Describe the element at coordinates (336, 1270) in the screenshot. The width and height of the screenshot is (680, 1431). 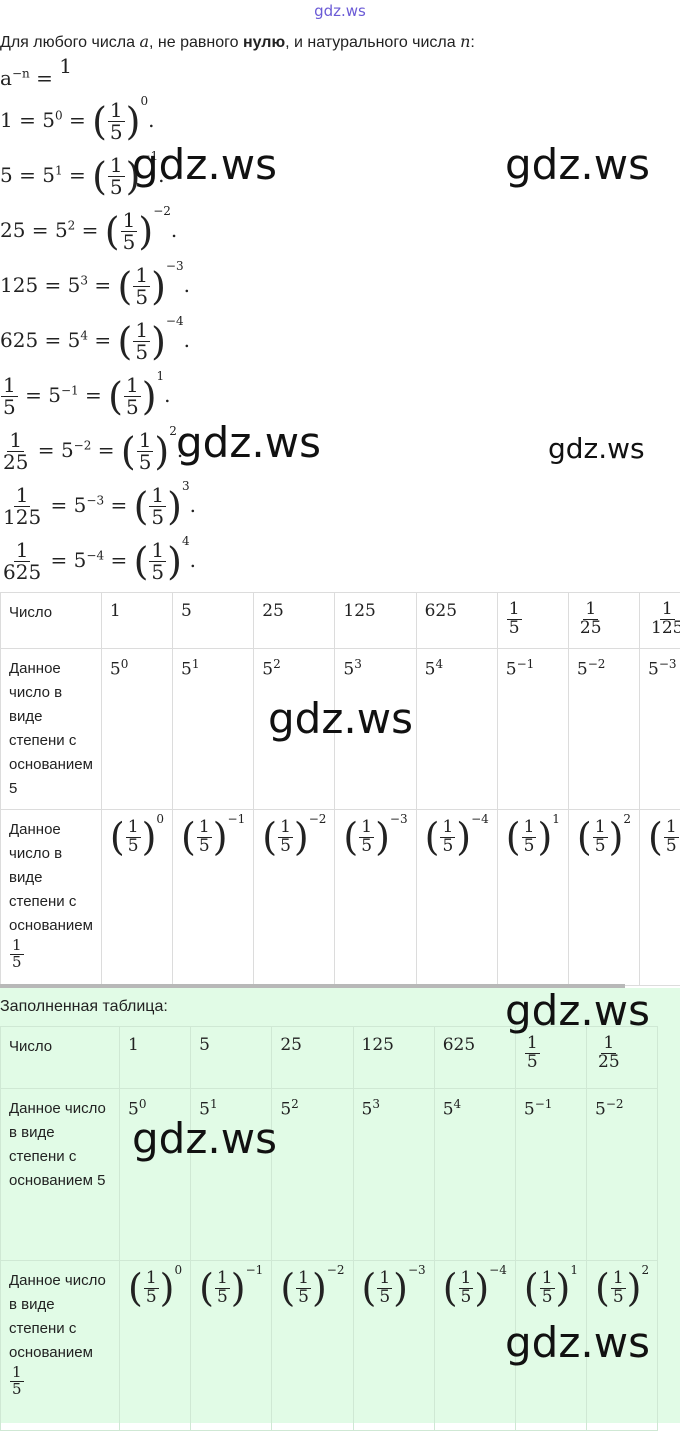
I see `exponent: −2` at that location.